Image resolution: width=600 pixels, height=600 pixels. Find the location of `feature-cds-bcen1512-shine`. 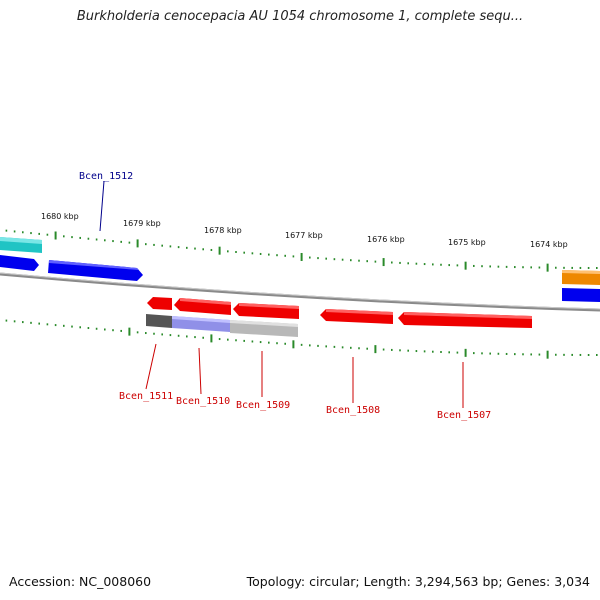

feature-cds-bcen1512-shine is located at coordinates (94, 265).